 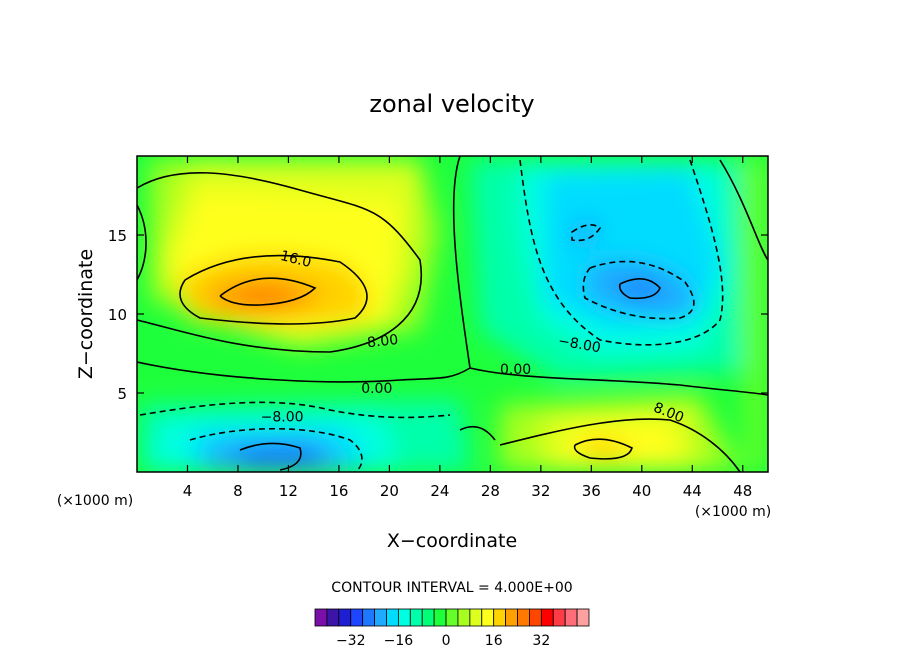 I want to click on contour-label: 16.0, so click(x=296, y=259).